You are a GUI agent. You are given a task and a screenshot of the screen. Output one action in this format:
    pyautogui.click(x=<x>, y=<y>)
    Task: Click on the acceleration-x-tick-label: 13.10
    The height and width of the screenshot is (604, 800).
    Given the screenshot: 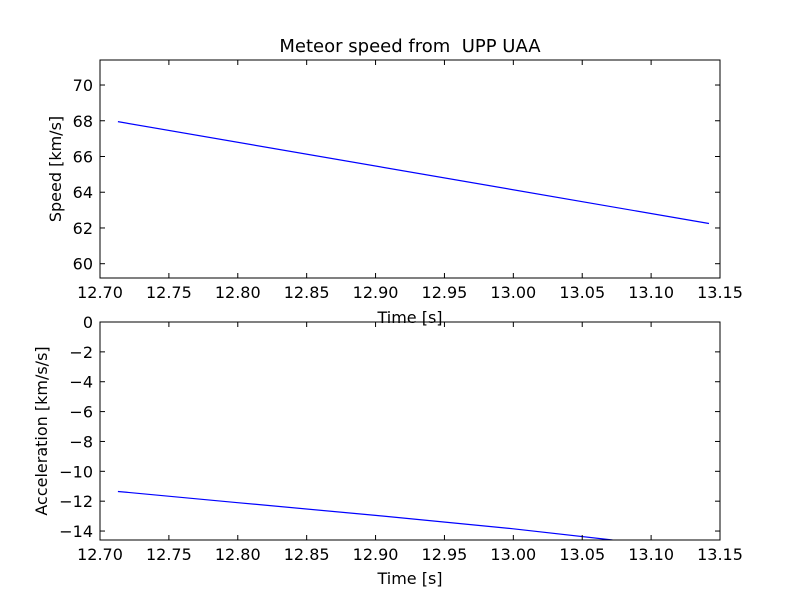 What is the action you would take?
    pyautogui.click(x=651, y=554)
    